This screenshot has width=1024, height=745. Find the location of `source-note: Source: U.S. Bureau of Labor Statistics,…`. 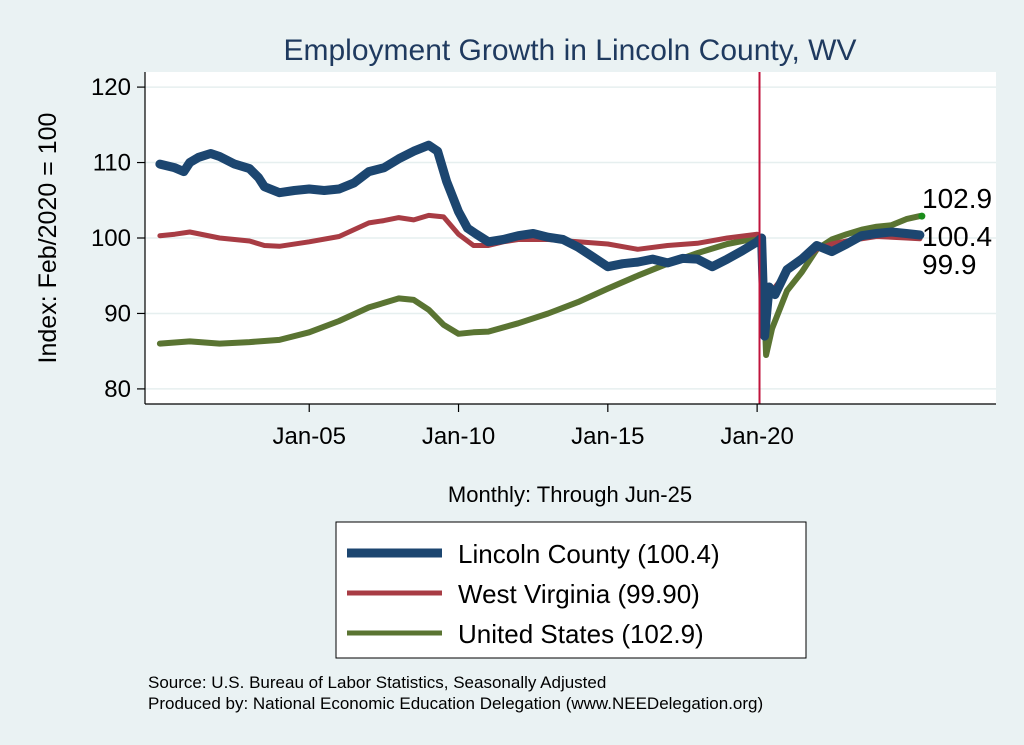

source-note: Source: U.S. Bureau of Labor Statistics,… is located at coordinates (377, 682).